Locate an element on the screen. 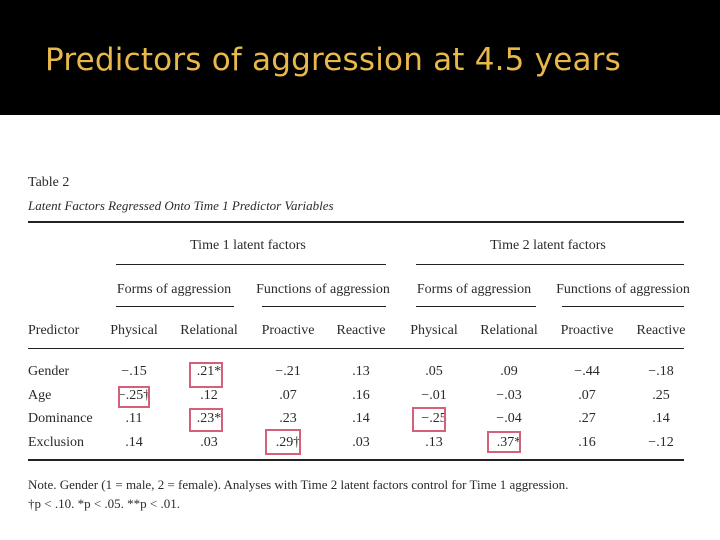 The width and height of the screenshot is (720, 540). table-cell: .25 is located at coordinates (661, 395).